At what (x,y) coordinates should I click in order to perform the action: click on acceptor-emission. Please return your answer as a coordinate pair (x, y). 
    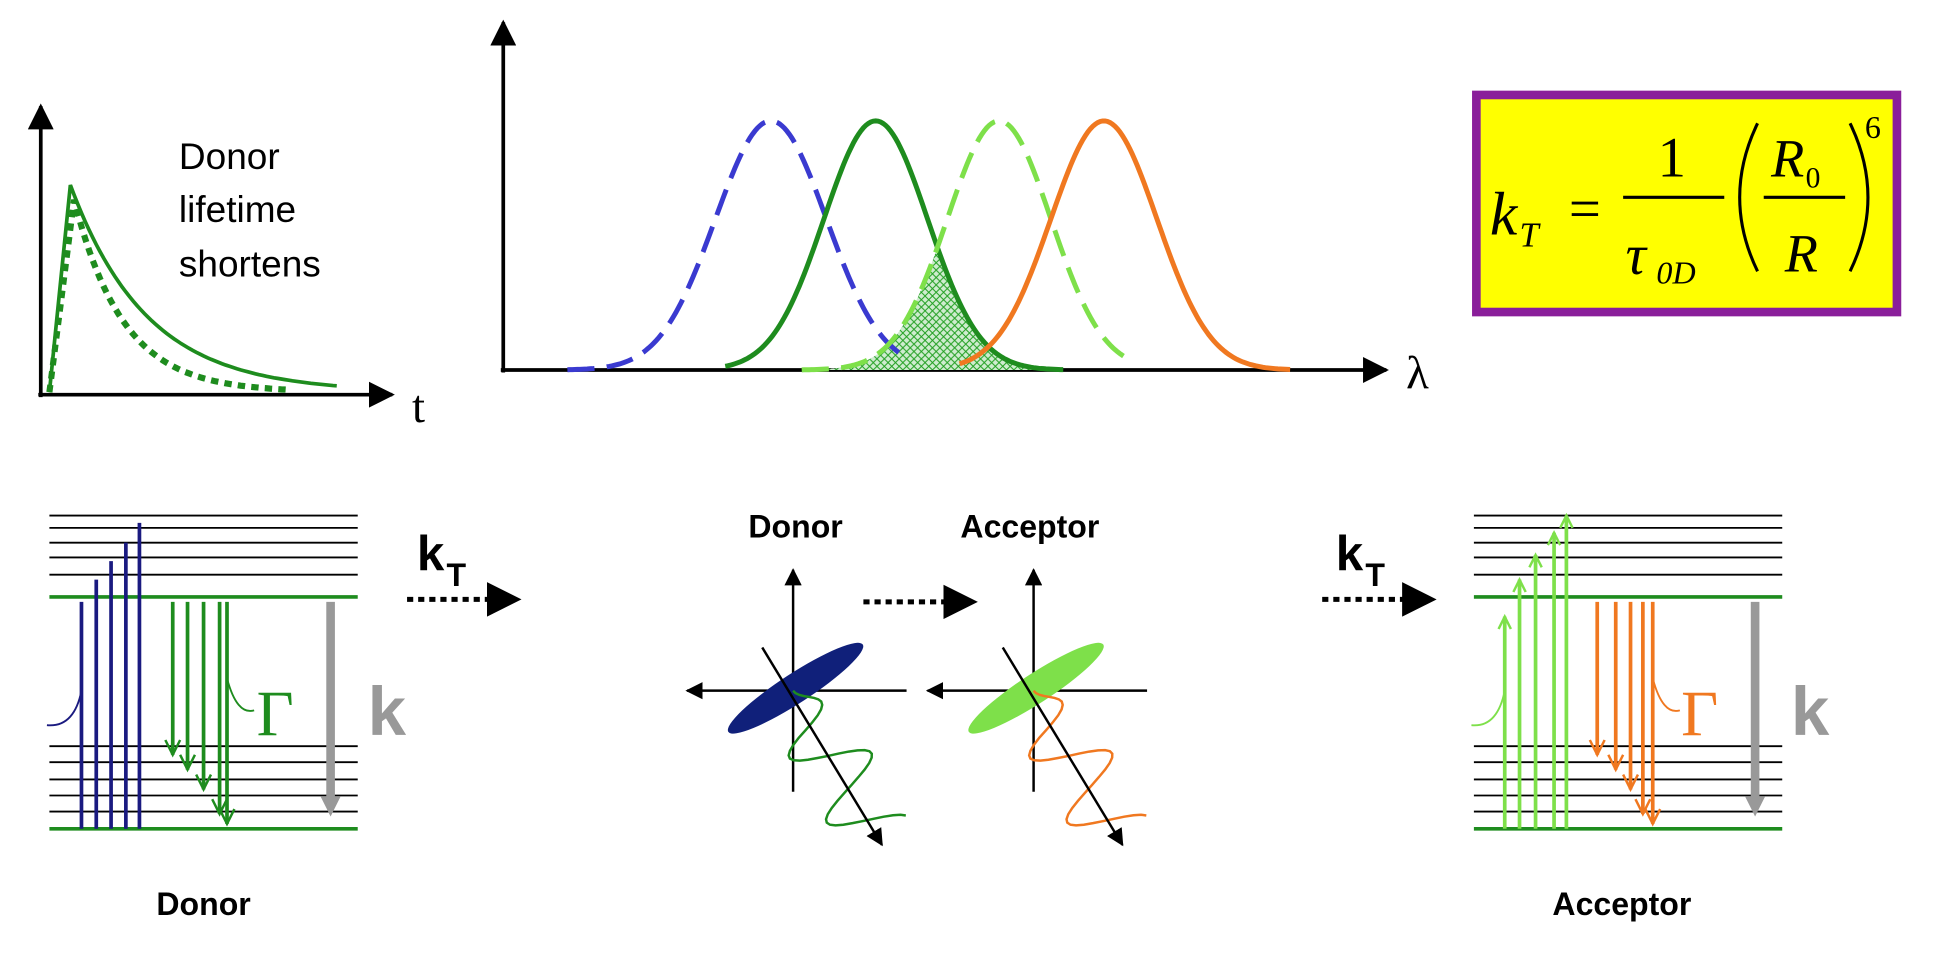
    Looking at the image, I should click on (1124, 245).